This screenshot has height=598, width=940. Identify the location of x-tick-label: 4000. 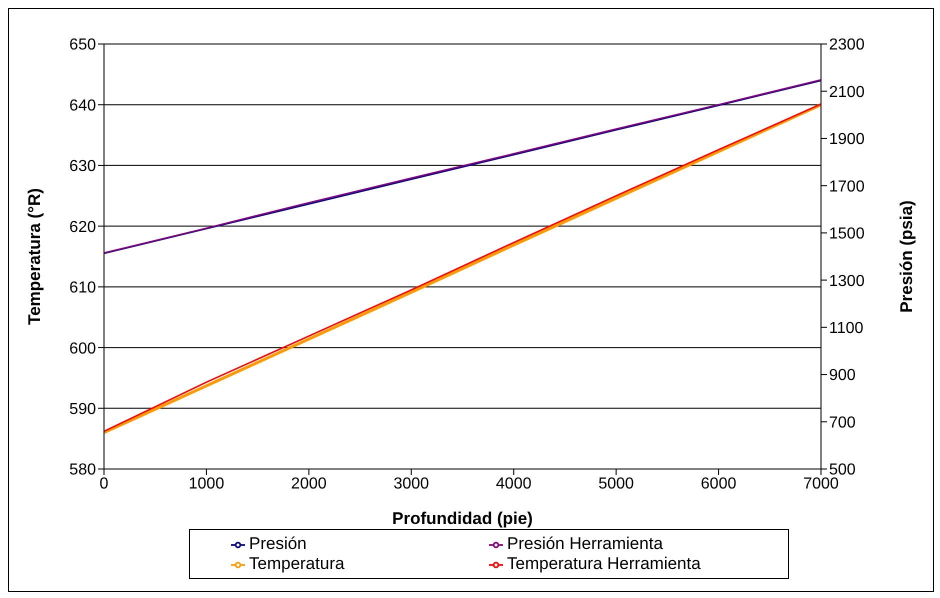
(514, 483).